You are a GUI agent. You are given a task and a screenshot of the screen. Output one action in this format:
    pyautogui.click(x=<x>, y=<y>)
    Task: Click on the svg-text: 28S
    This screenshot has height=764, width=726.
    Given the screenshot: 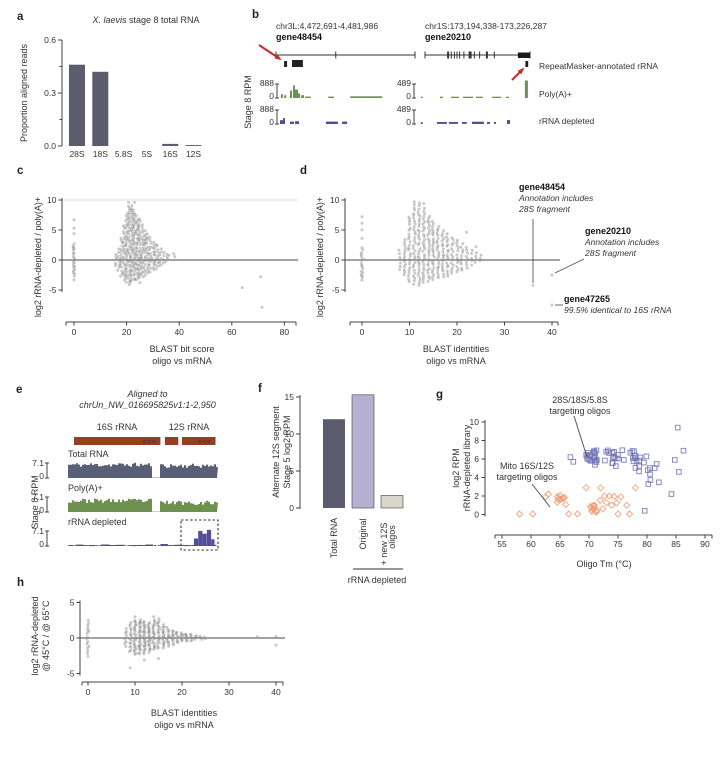 What is the action you would take?
    pyautogui.click(x=76, y=154)
    